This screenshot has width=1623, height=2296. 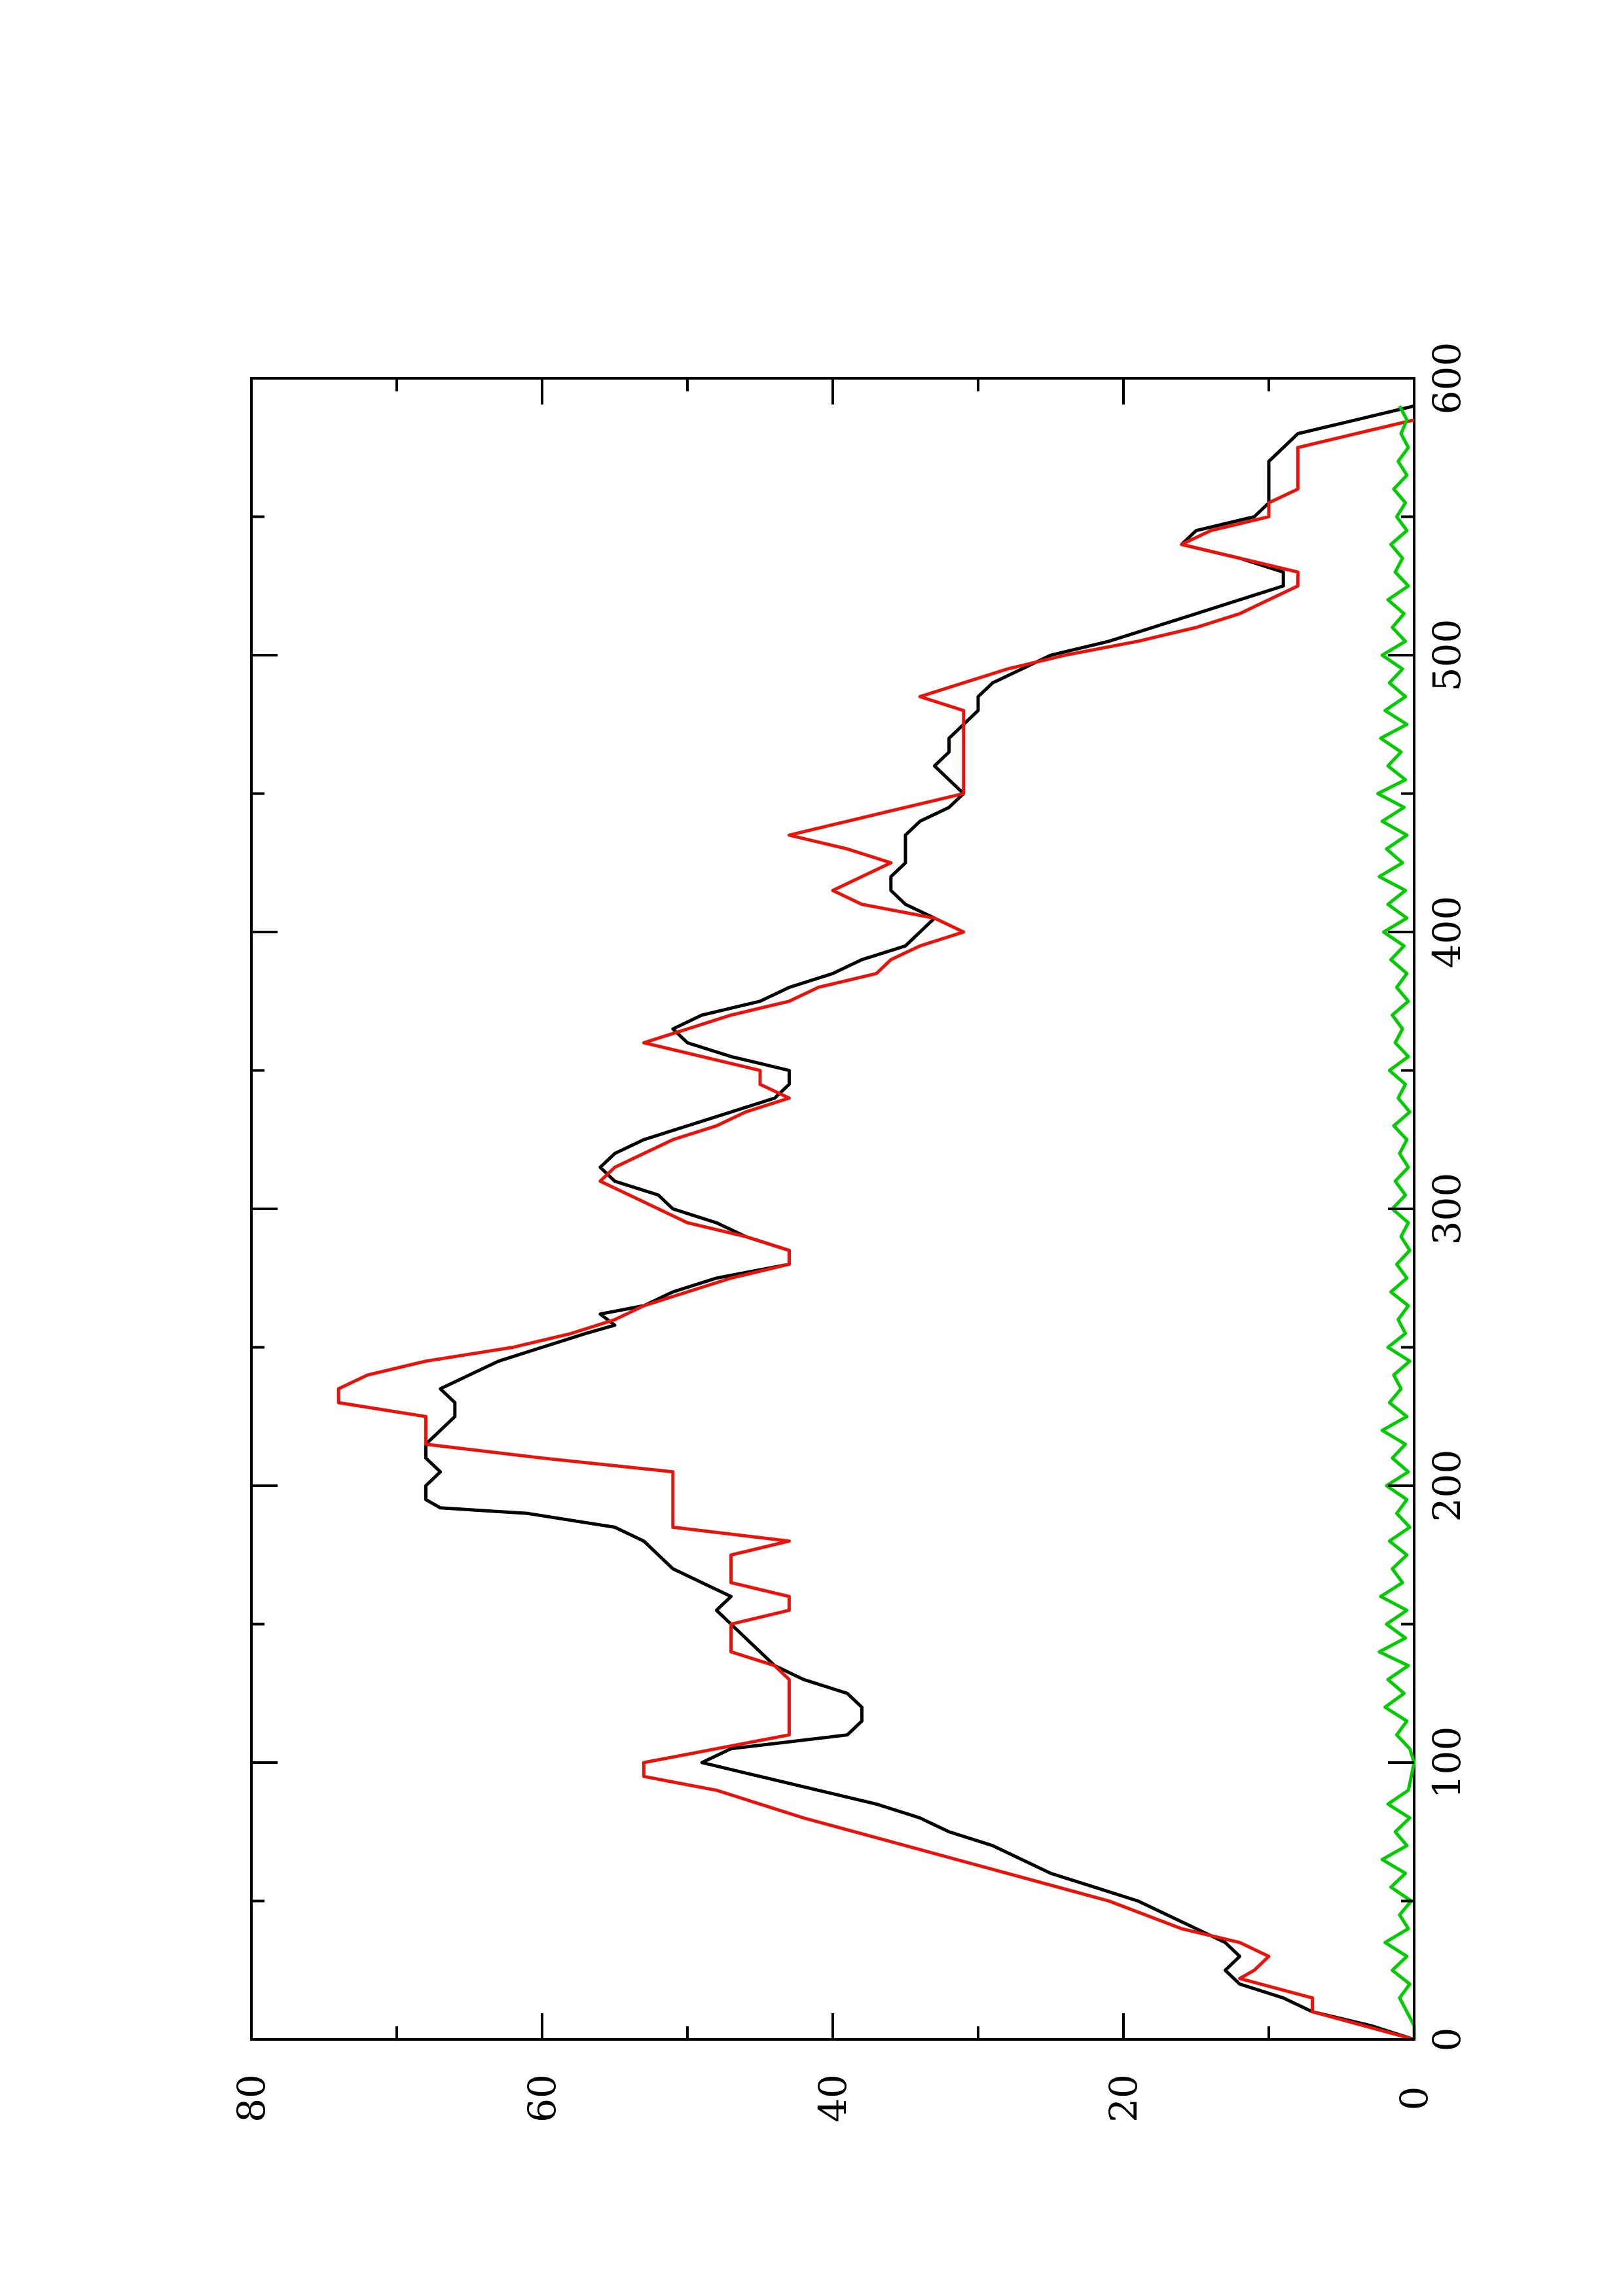 I want to click on y-tick-label: 40, so click(x=833, y=2098).